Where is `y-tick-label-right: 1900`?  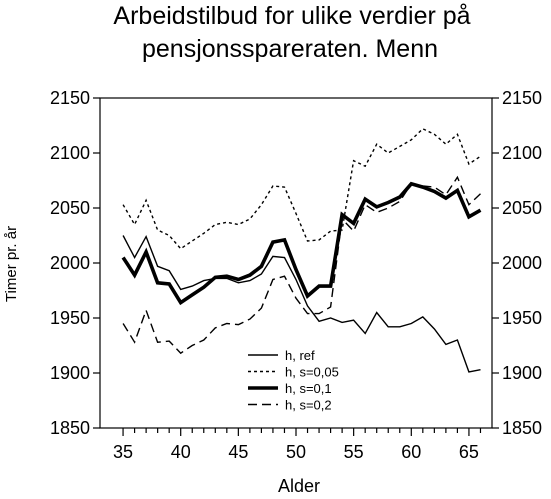 y-tick-label-right: 1900 is located at coordinates (522, 373).